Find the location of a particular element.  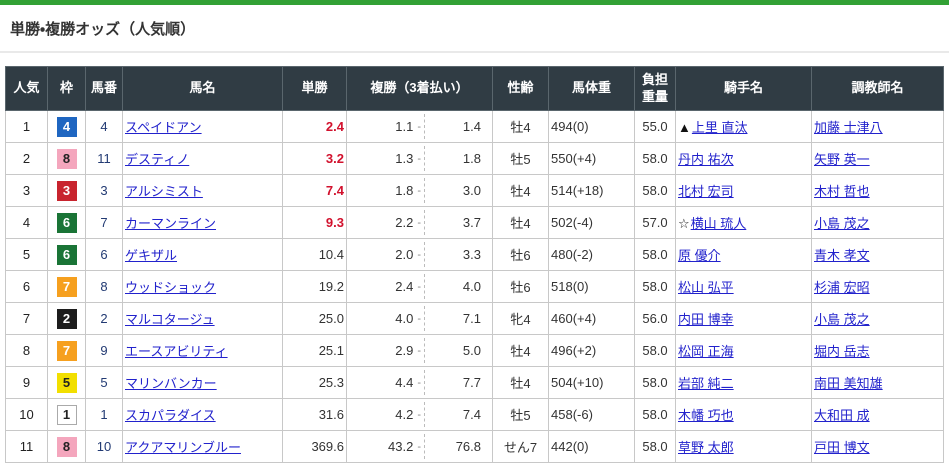

jockey-cell: 草野 太郎 is located at coordinates (743, 446).